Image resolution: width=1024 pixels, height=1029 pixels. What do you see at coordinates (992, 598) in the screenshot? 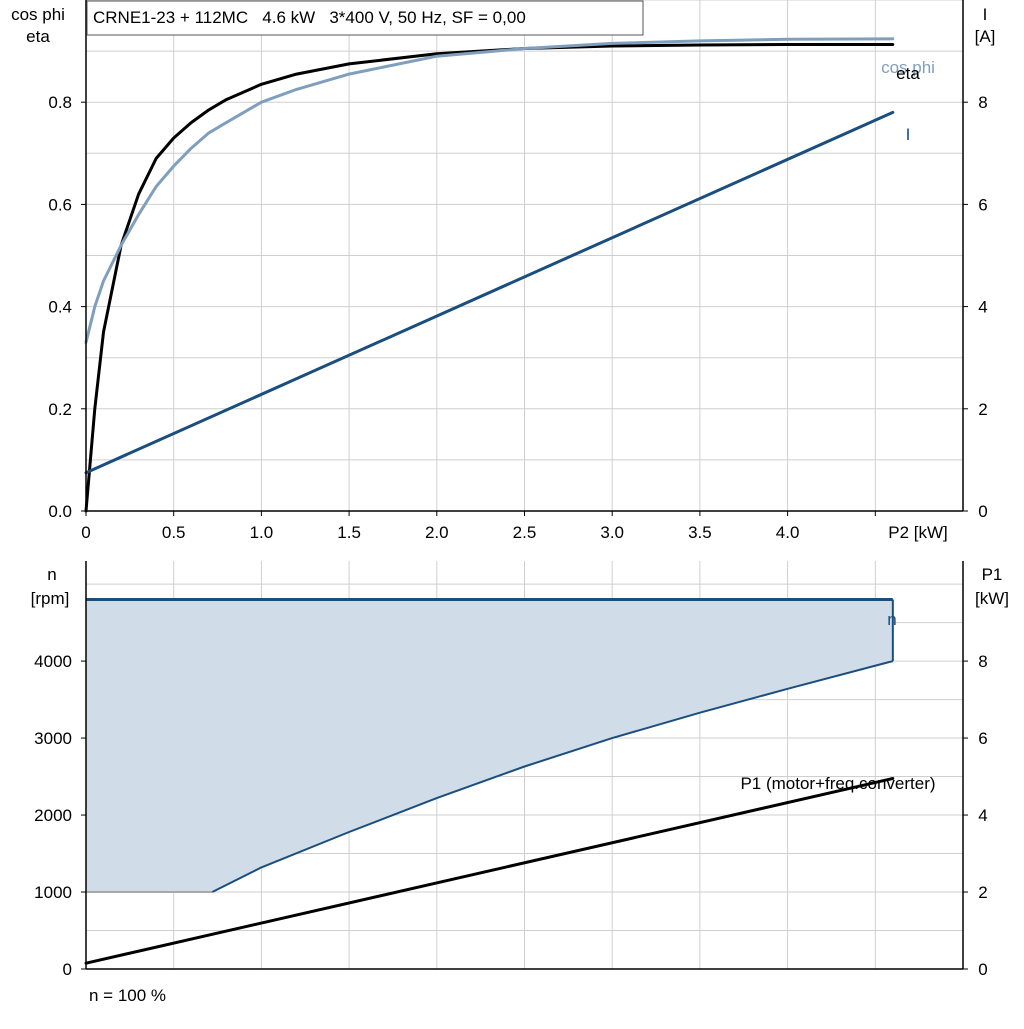
I see `bottom-y-right-label-2: [kW]` at bounding box center [992, 598].